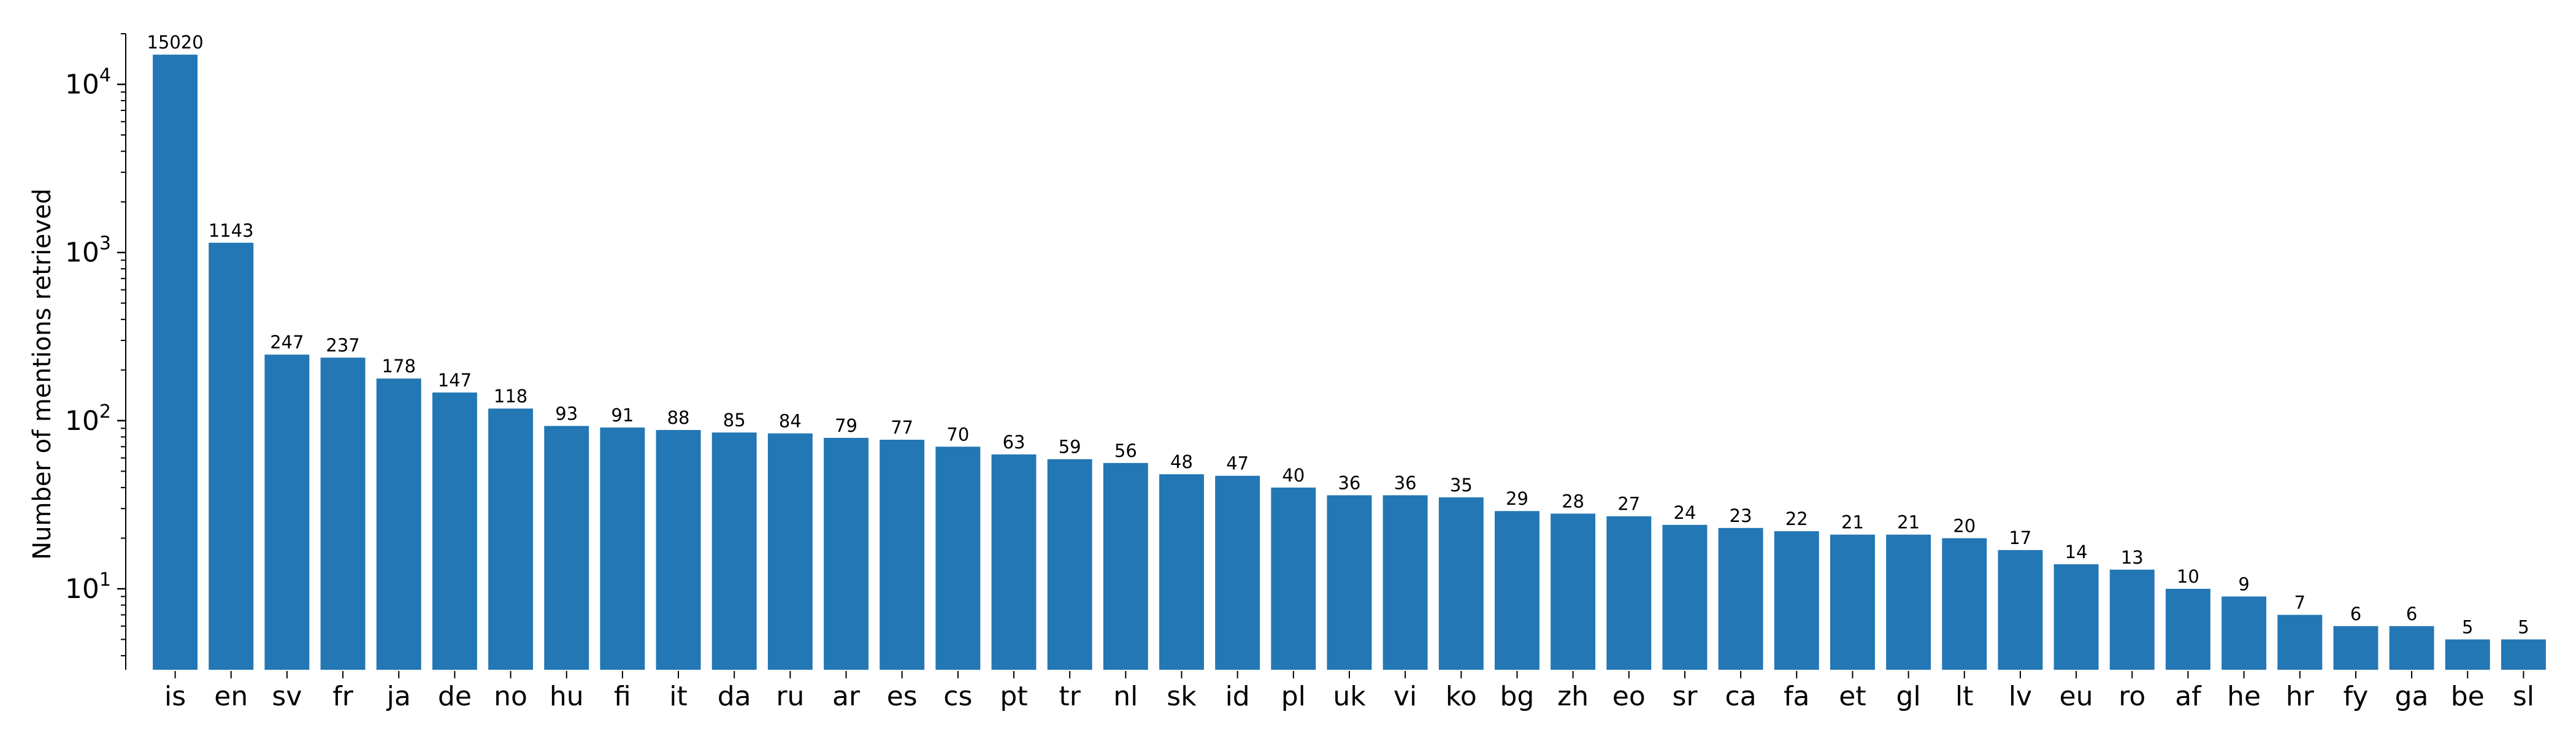 Image resolution: width=2576 pixels, height=736 pixels. Describe the element at coordinates (1069, 564) in the screenshot. I see `bar-tr` at that location.